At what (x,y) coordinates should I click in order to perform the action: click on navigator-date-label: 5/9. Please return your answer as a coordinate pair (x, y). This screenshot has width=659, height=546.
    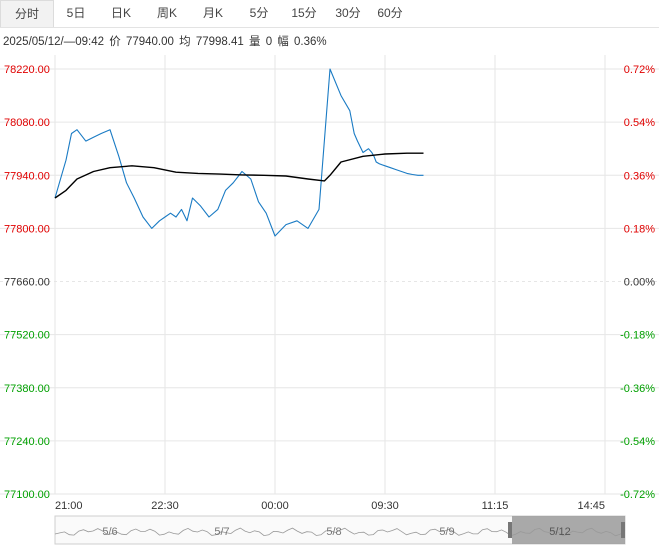
    Looking at the image, I should click on (446, 532).